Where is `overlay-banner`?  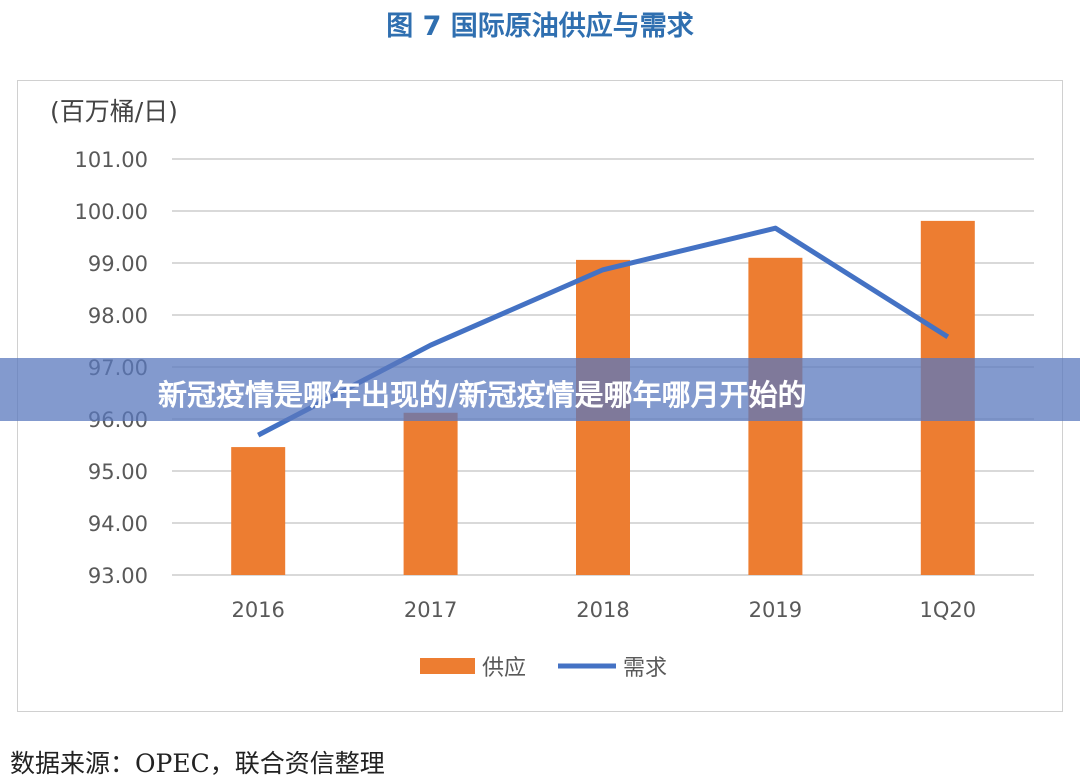 overlay-banner is located at coordinates (540, 389).